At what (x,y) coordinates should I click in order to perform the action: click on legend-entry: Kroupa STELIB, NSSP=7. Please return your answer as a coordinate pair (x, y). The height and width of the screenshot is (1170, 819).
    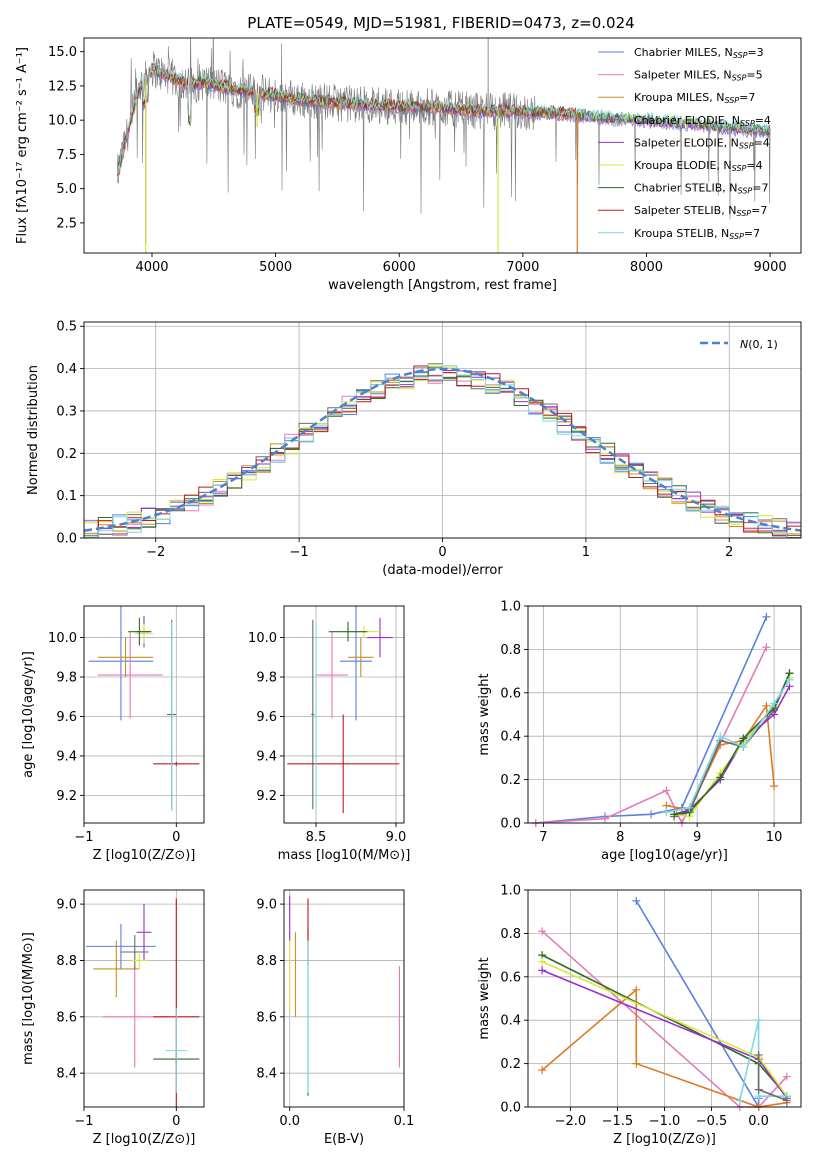
    Looking at the image, I should click on (697, 234).